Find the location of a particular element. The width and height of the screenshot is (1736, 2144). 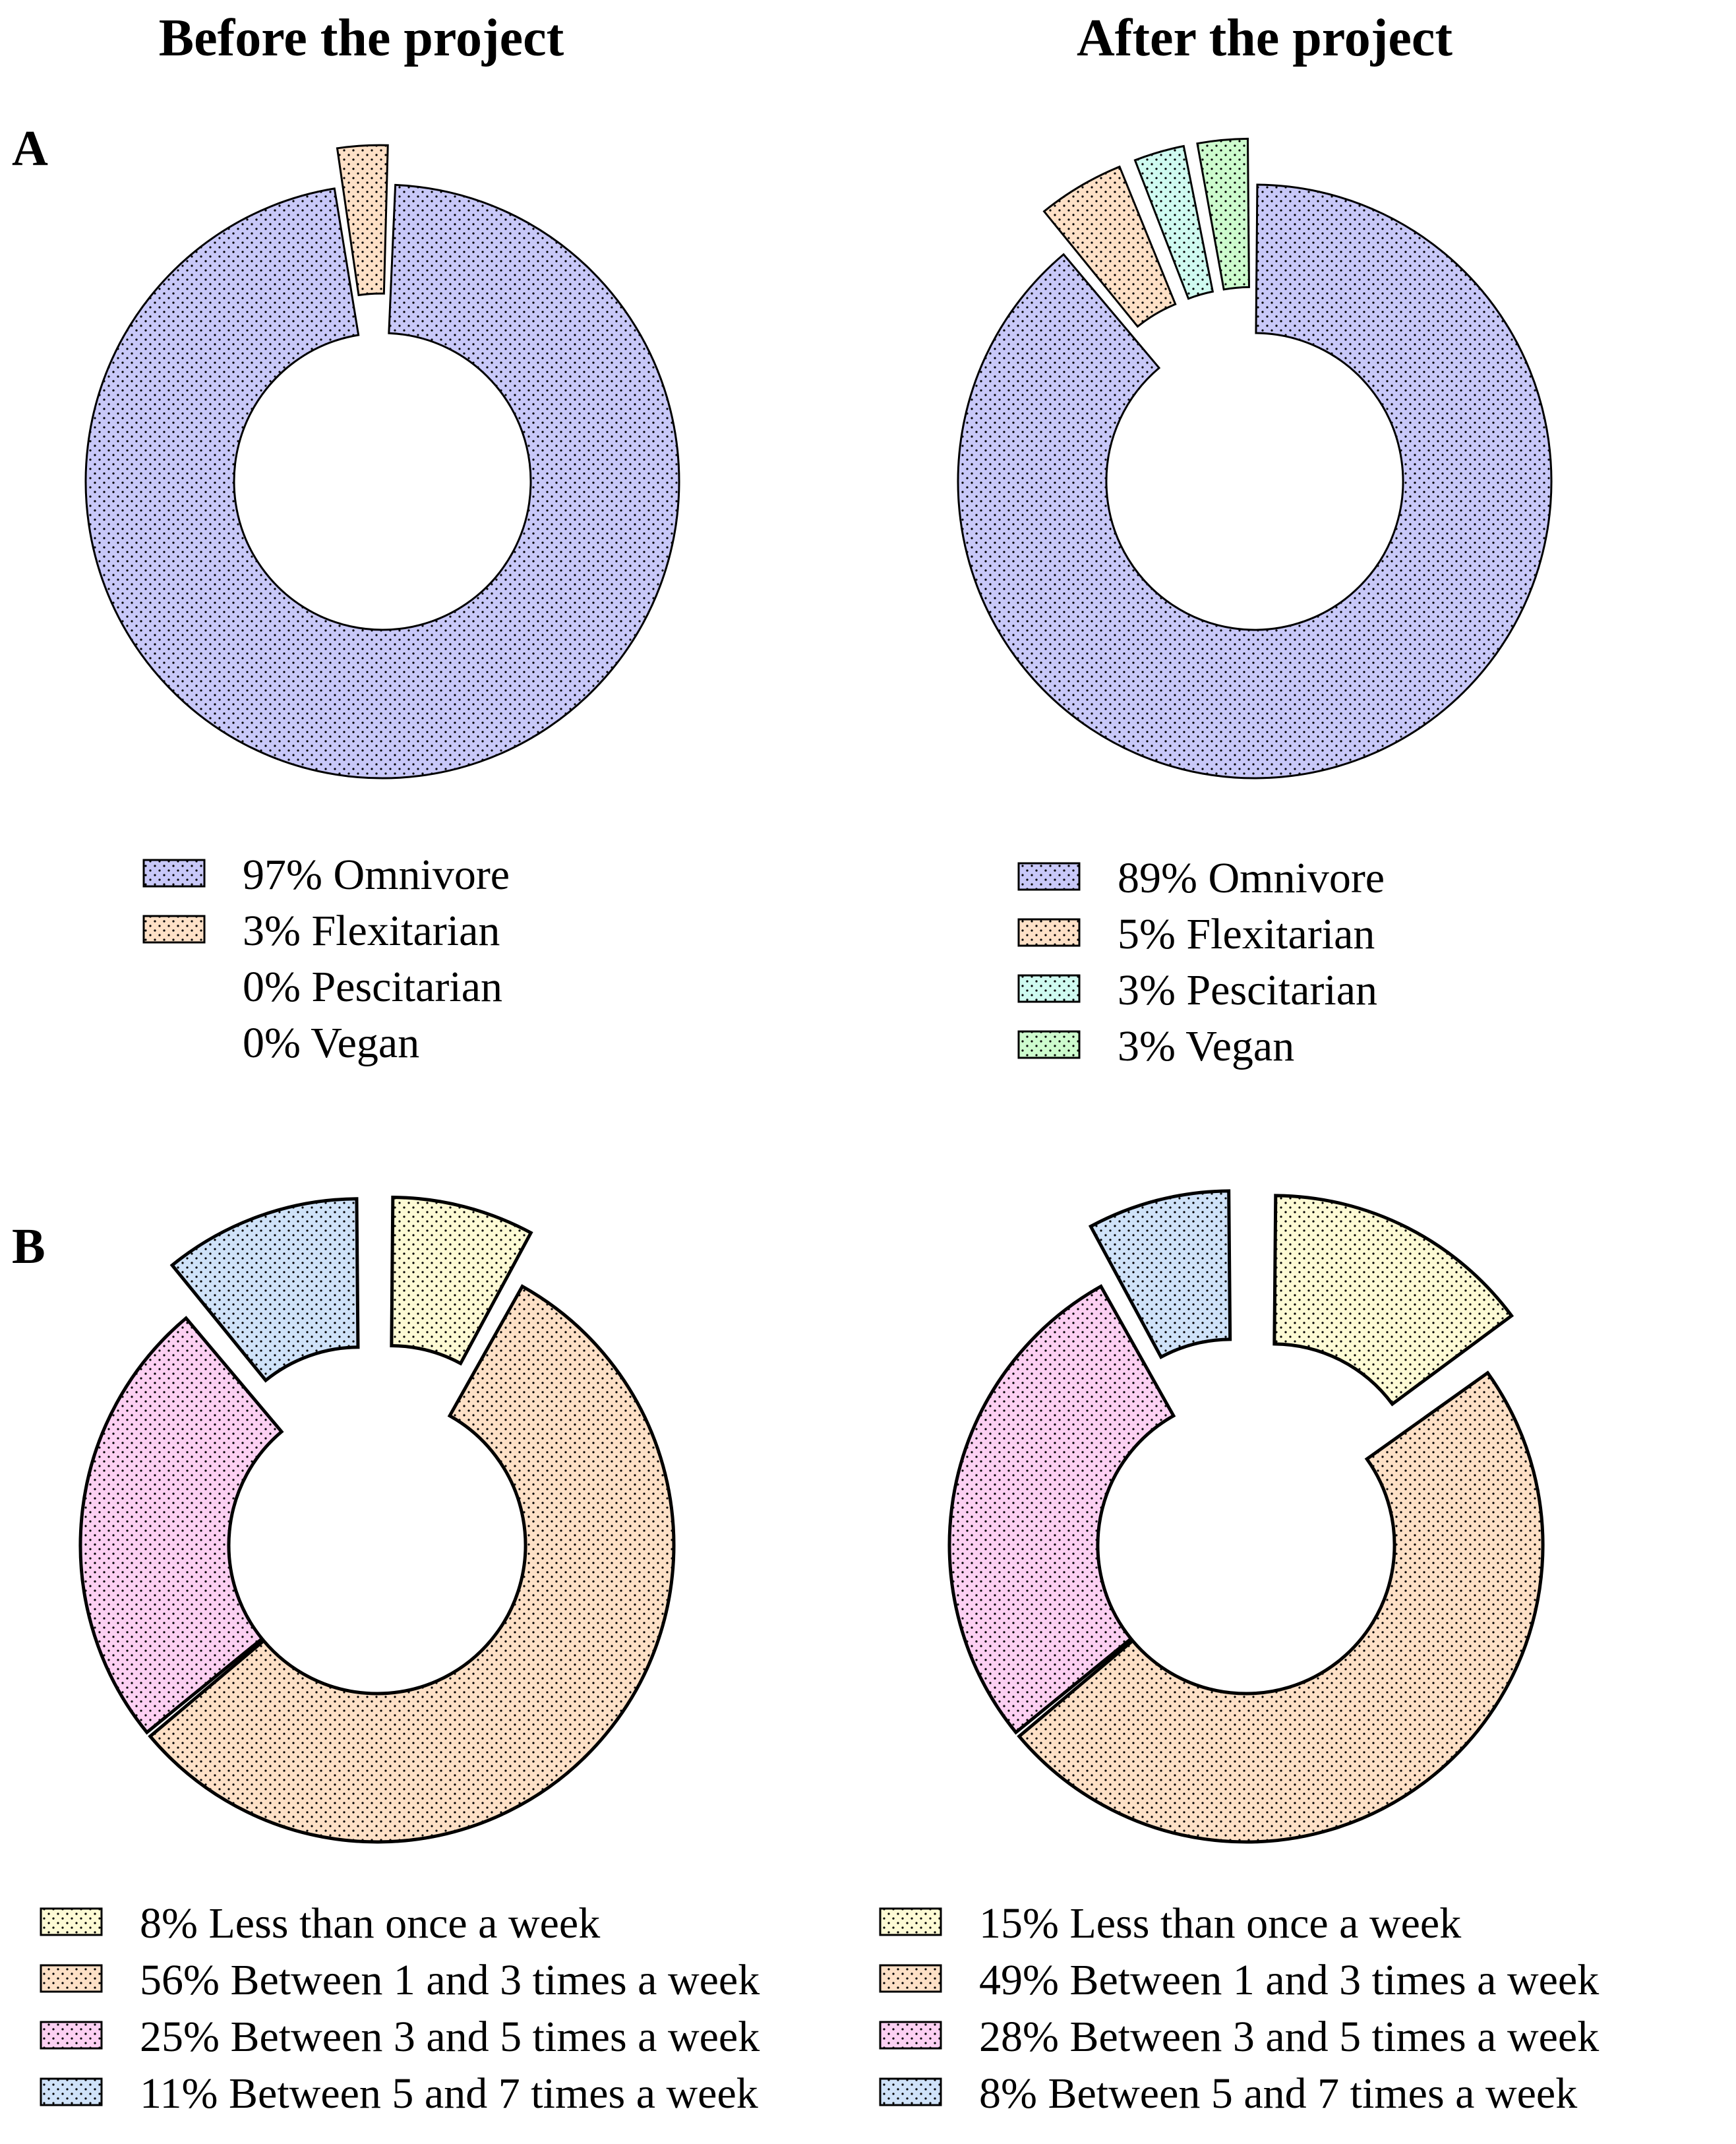

legend-label: 3% Flexitarian is located at coordinates (371, 931).